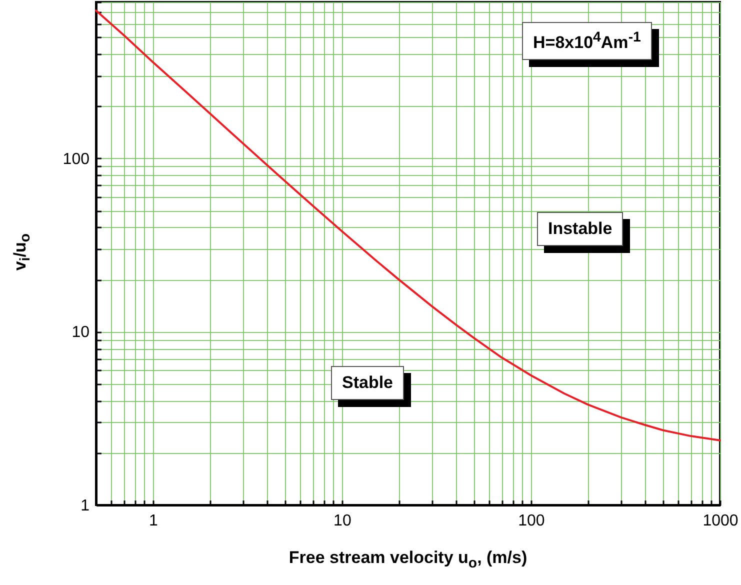 Image resolution: width=741 pixels, height=585 pixels. I want to click on y-tick-label: 10, so click(81, 333).